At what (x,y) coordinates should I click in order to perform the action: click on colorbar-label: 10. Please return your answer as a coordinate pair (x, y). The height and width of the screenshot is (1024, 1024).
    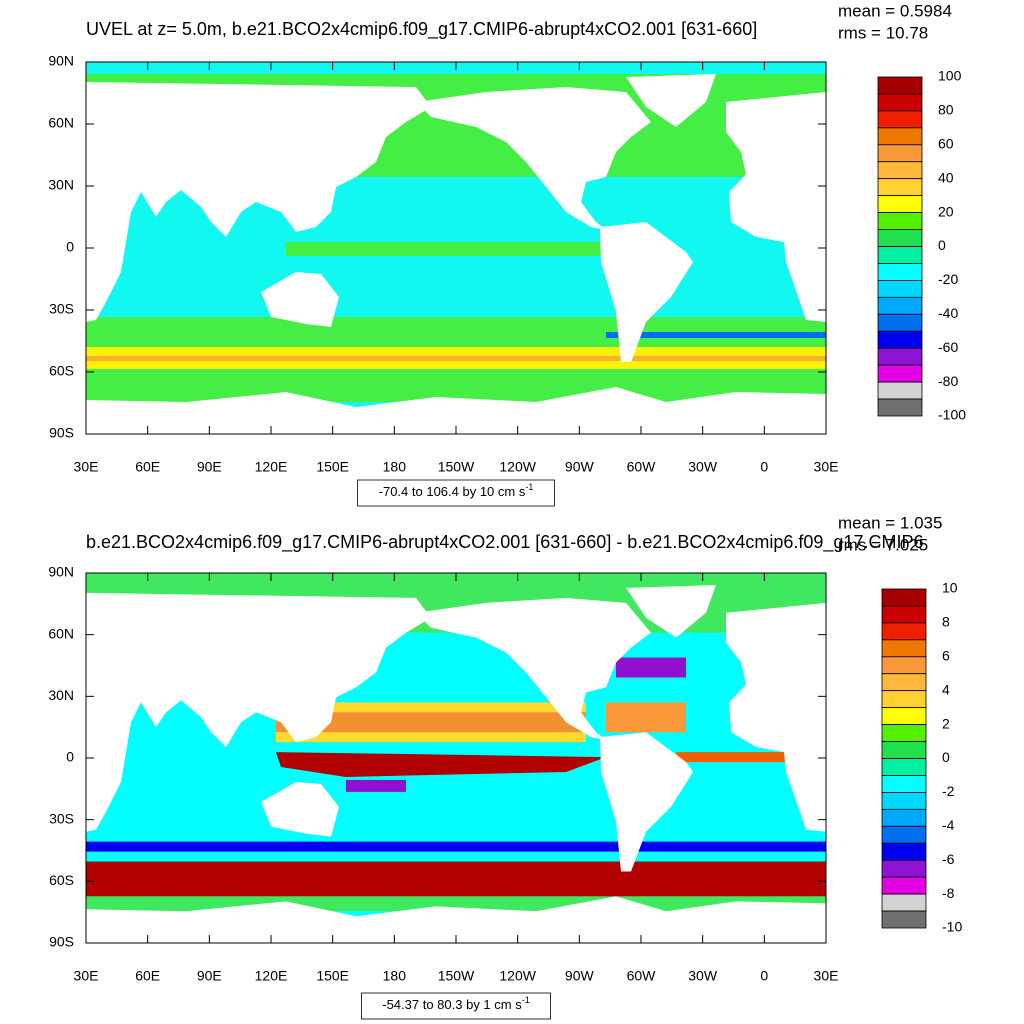
    Looking at the image, I should click on (950, 588).